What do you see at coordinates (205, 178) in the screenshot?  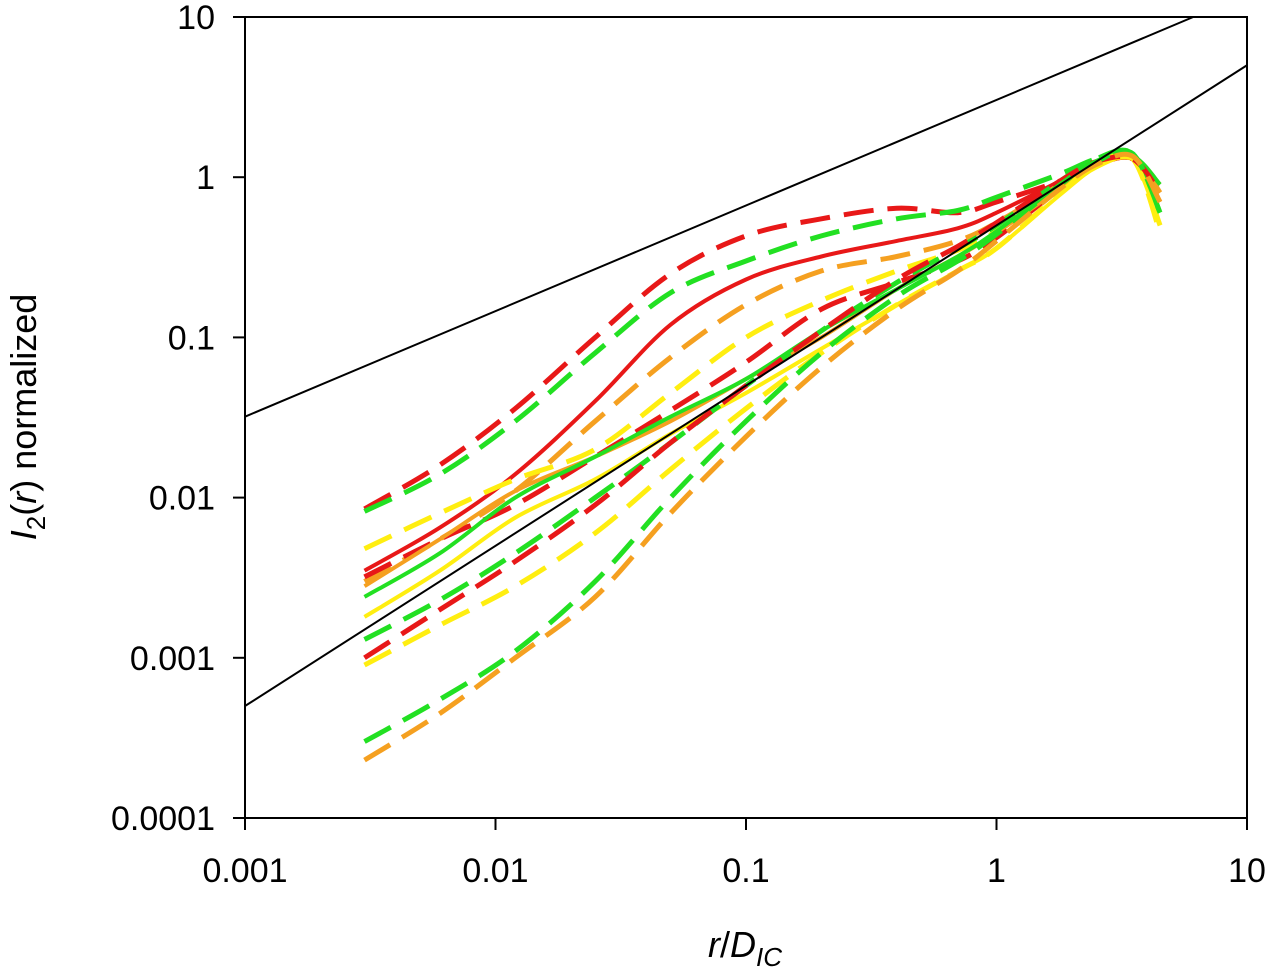 I see `y-tick-label: 1` at bounding box center [205, 178].